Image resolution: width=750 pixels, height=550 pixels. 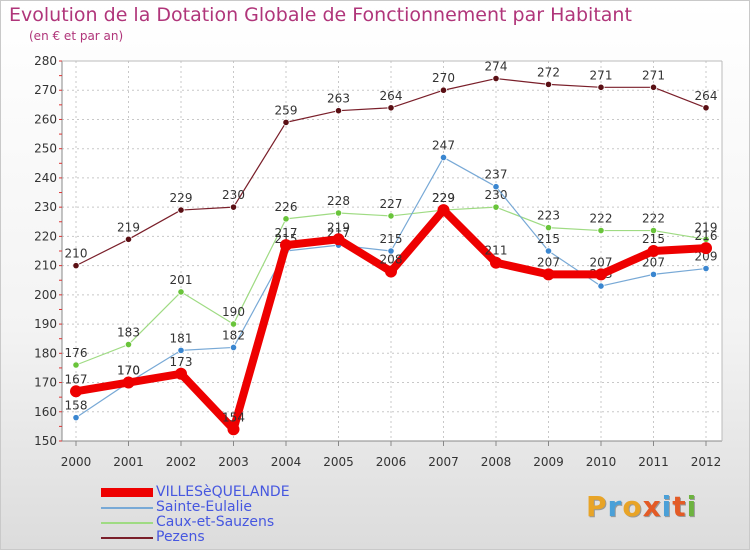 I want to click on data-label-pezens: 229, so click(x=181, y=198).